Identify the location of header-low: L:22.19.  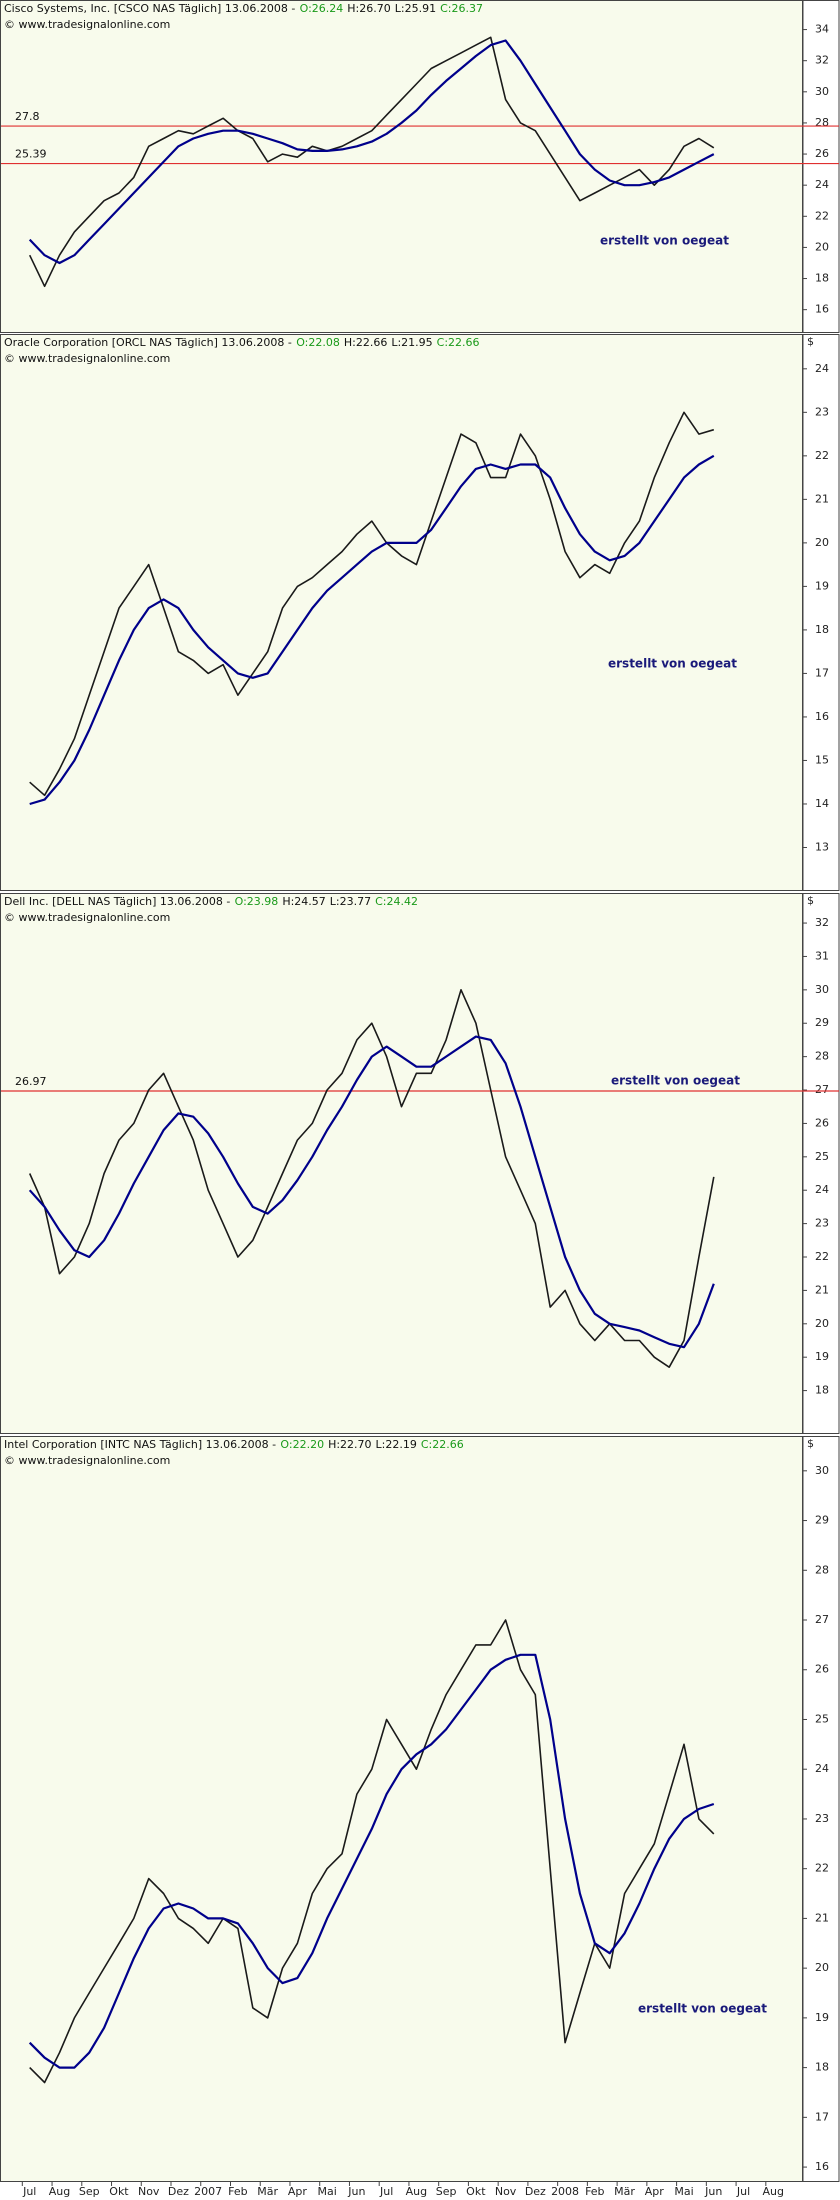
(396, 1444).